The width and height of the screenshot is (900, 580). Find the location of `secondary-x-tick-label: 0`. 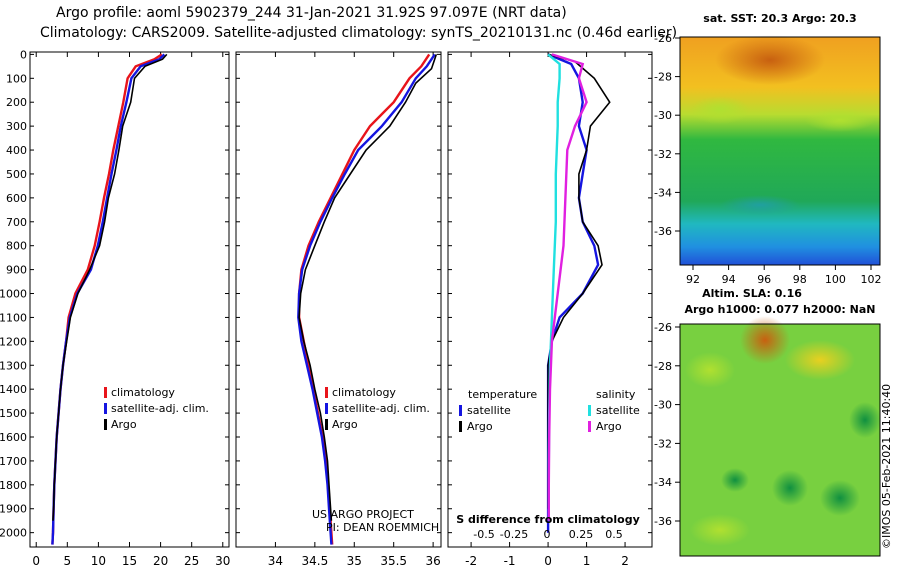

secondary-x-tick-label: 0 is located at coordinates (547, 534).